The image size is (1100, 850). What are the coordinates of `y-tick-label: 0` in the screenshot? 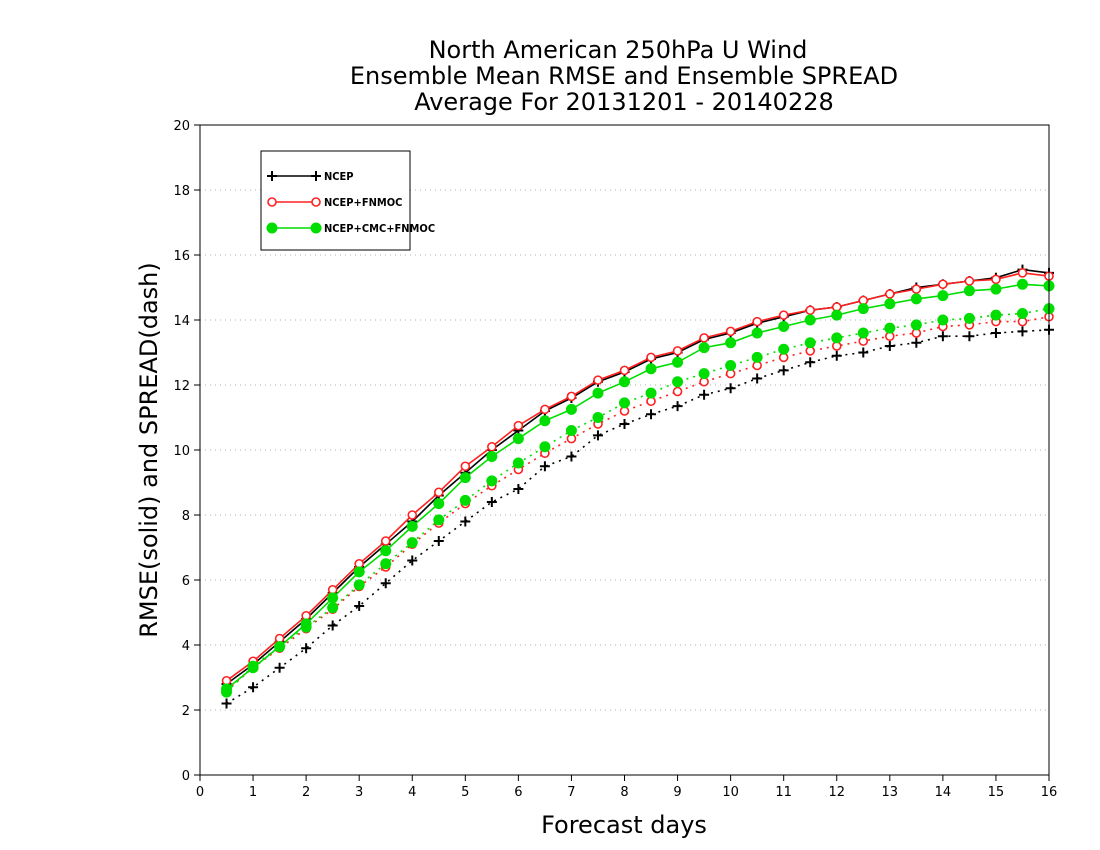 It's located at (186, 776).